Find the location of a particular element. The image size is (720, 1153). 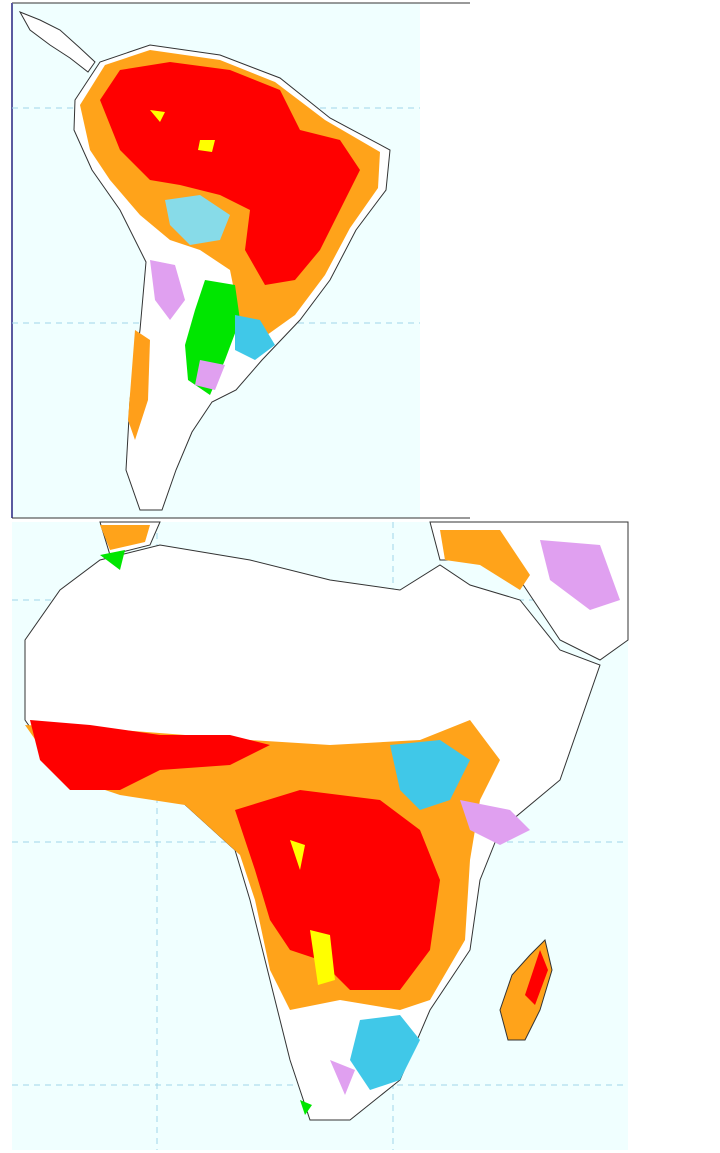

region-violet-north is located at coordinates (580, 575).